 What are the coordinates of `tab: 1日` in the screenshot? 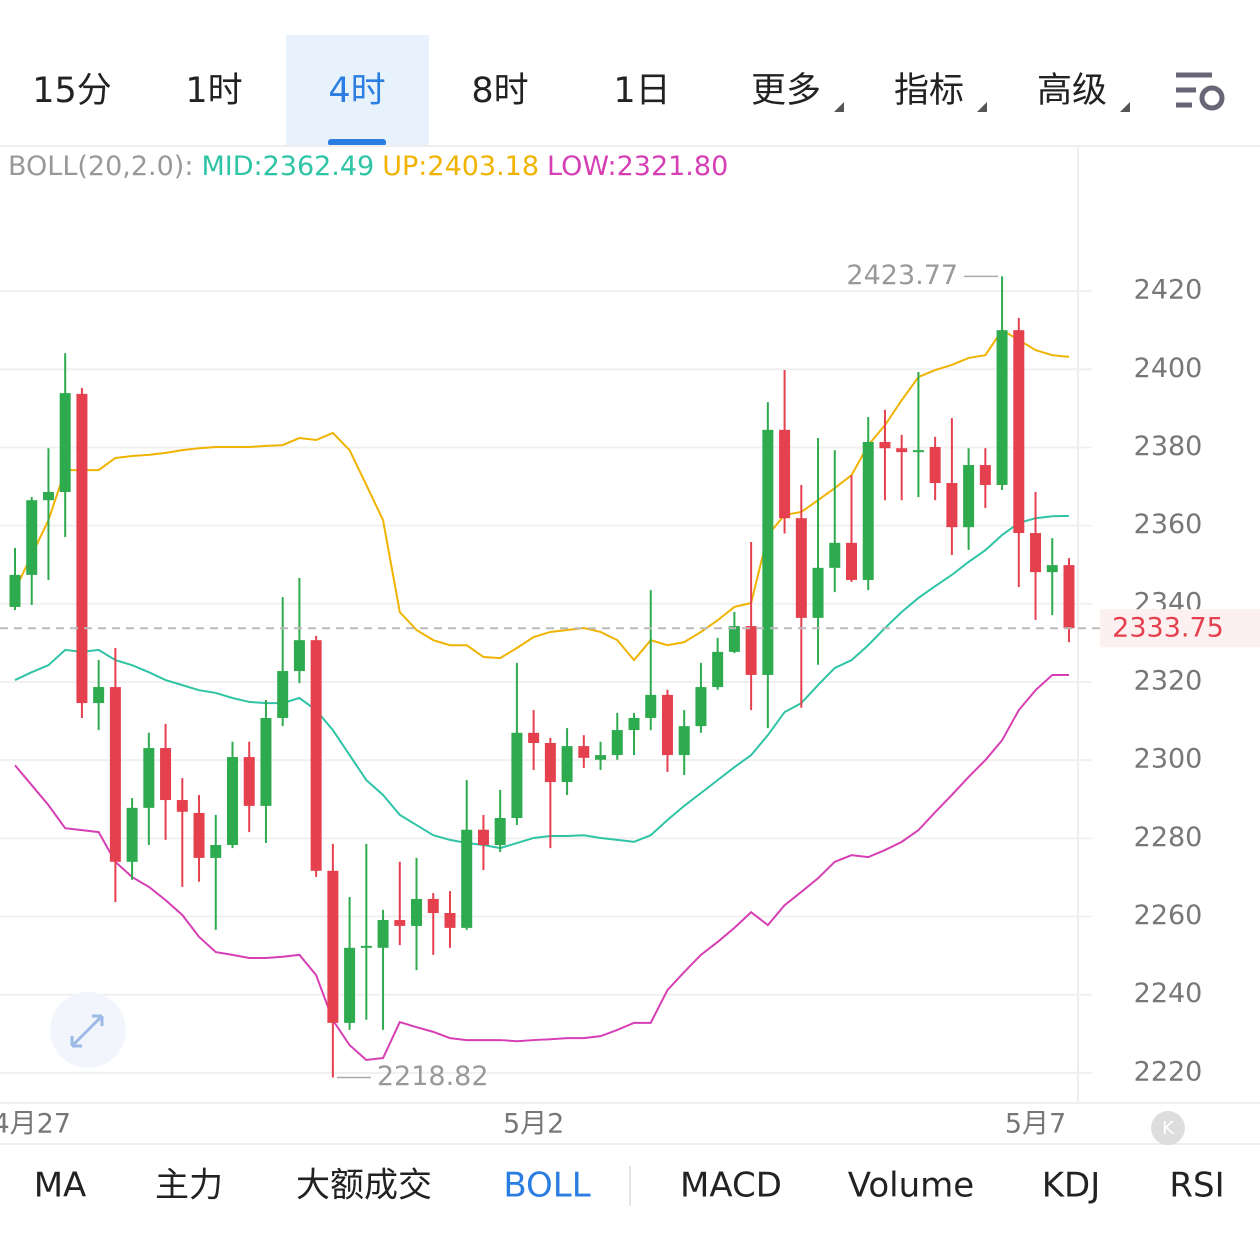 It's located at (641, 91).